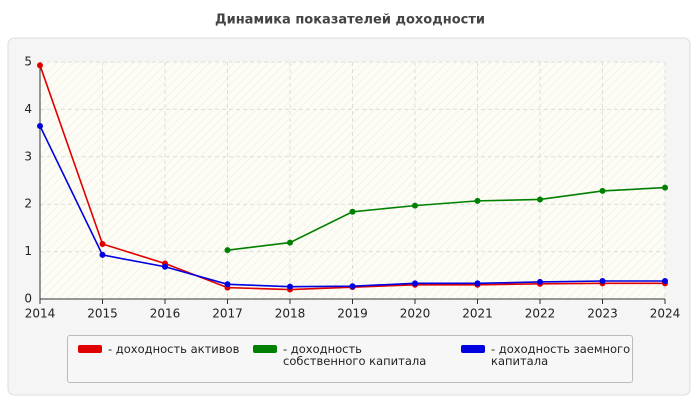 The height and width of the screenshot is (400, 700). Describe the element at coordinates (28, 204) in the screenshot. I see `y-tick-label: 2` at that location.